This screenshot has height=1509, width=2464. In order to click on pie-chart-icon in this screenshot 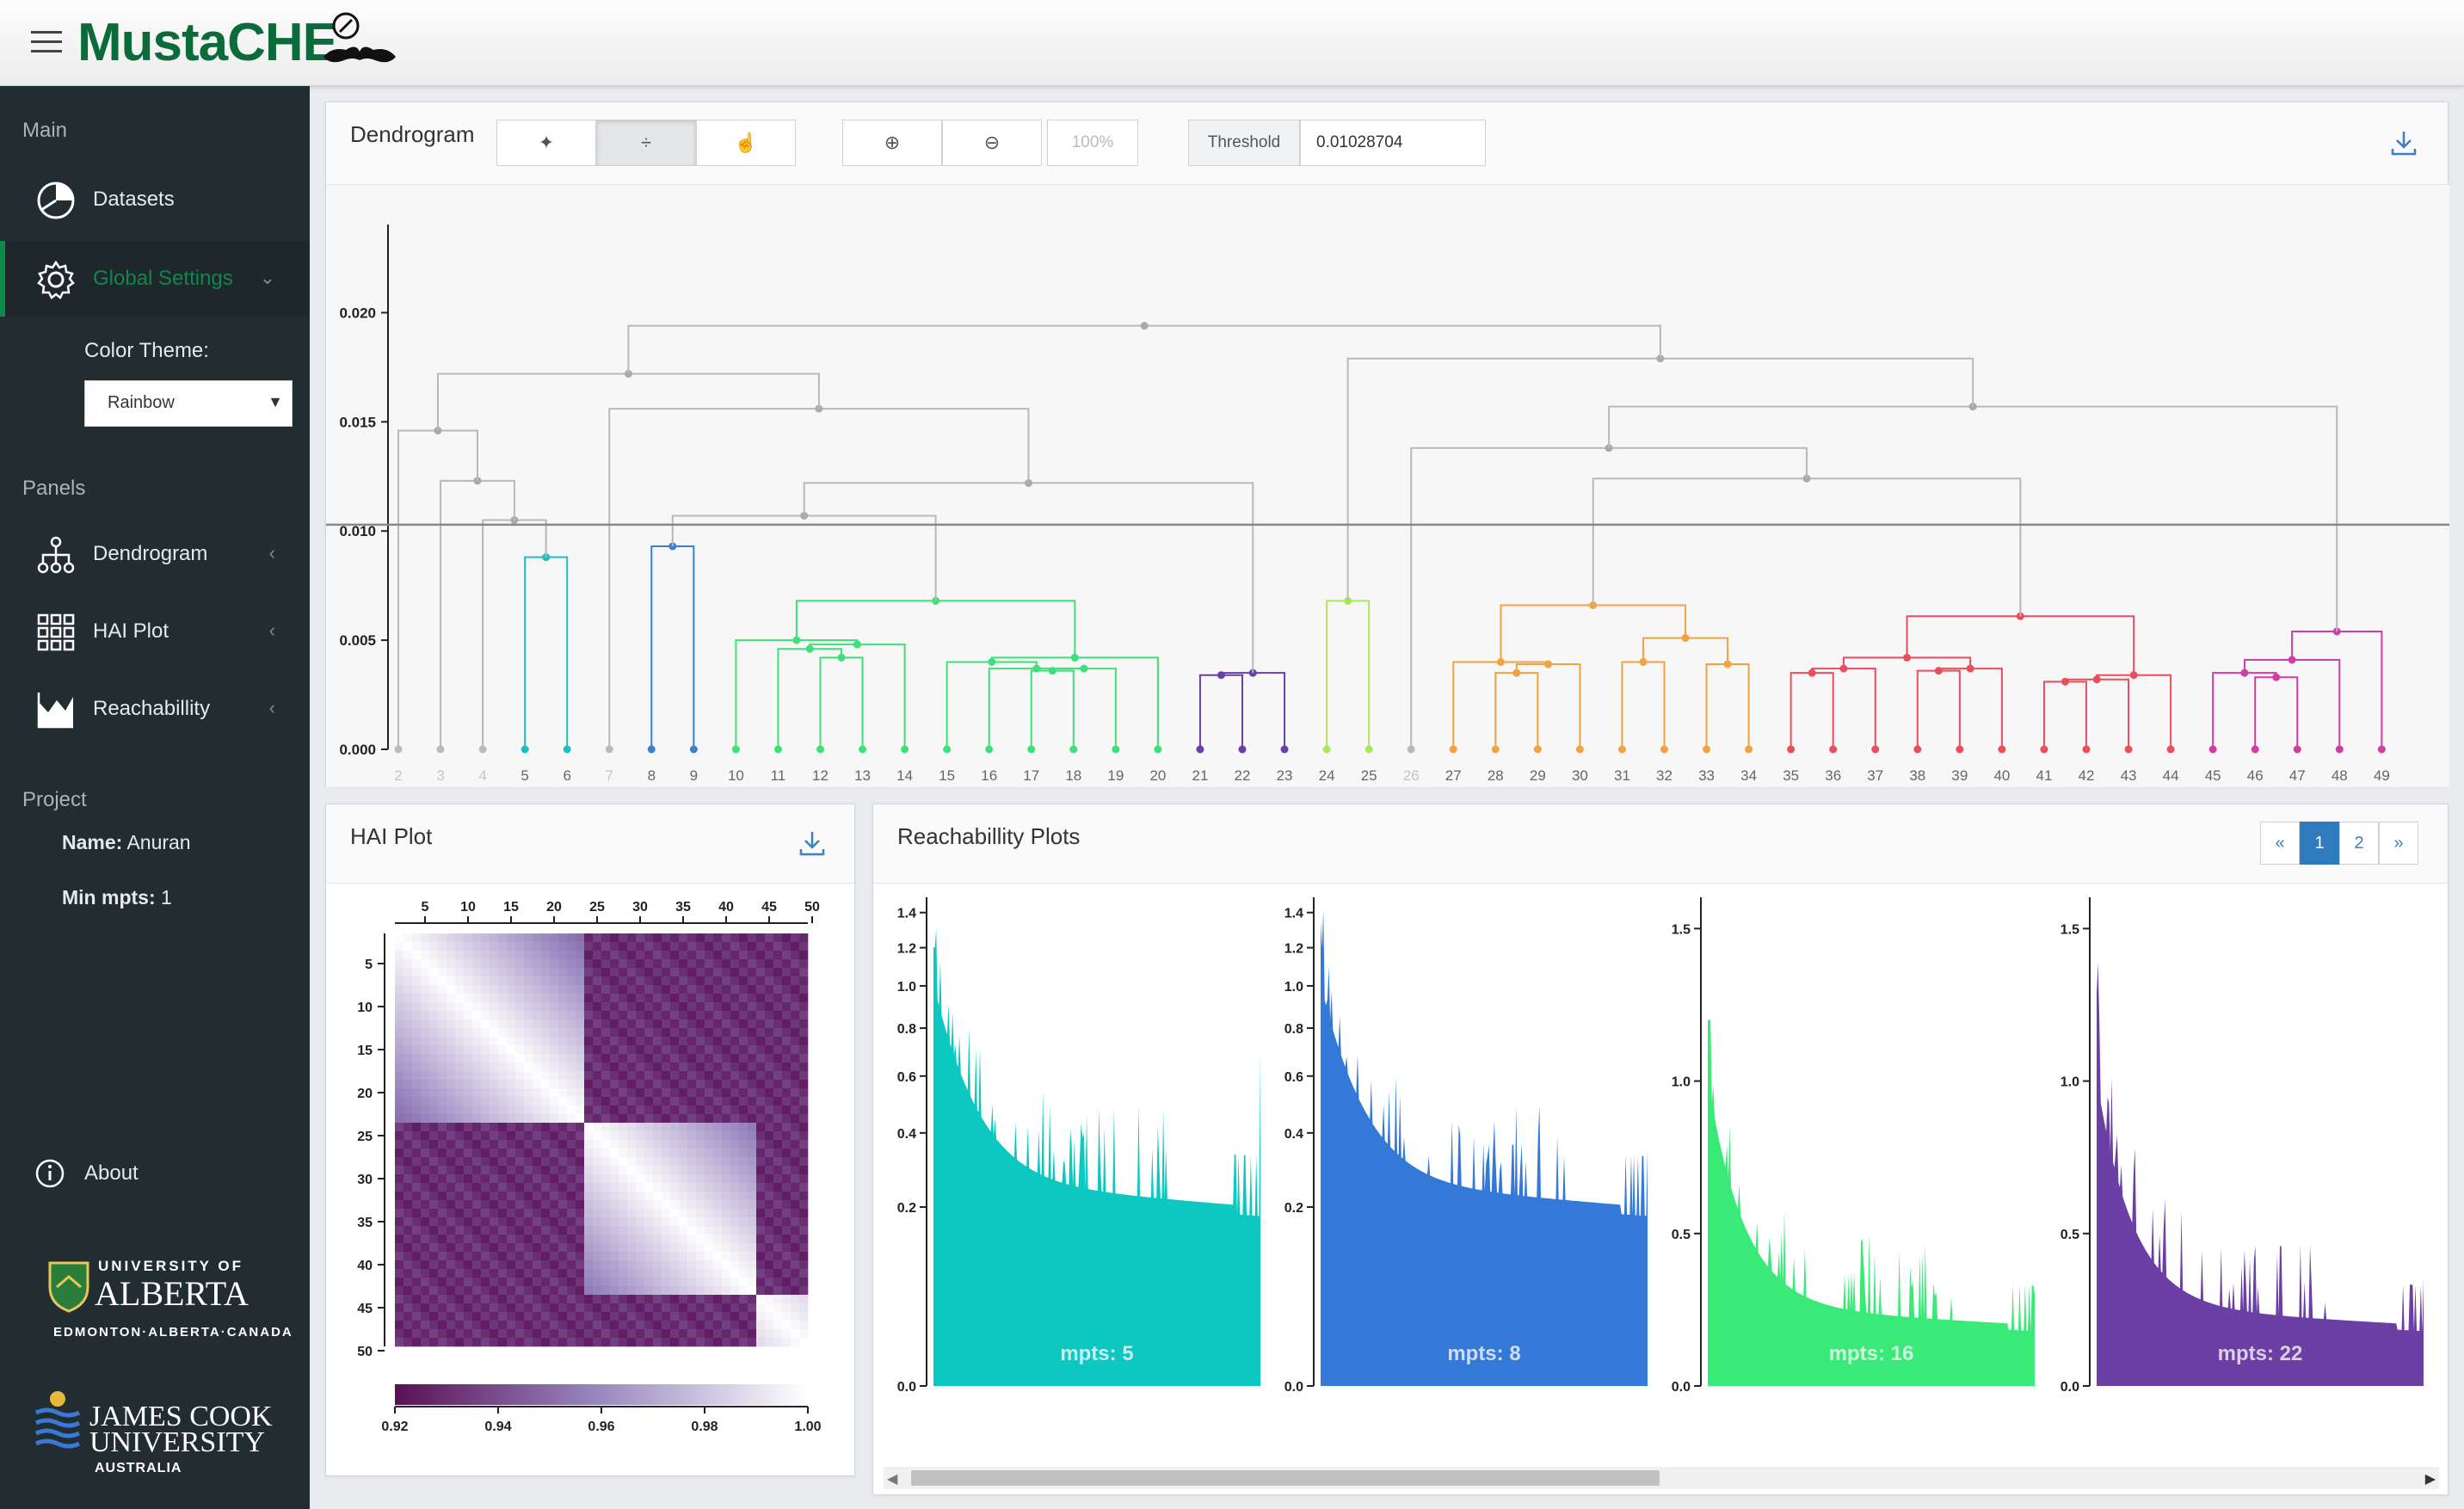, I will do `click(56, 200)`.